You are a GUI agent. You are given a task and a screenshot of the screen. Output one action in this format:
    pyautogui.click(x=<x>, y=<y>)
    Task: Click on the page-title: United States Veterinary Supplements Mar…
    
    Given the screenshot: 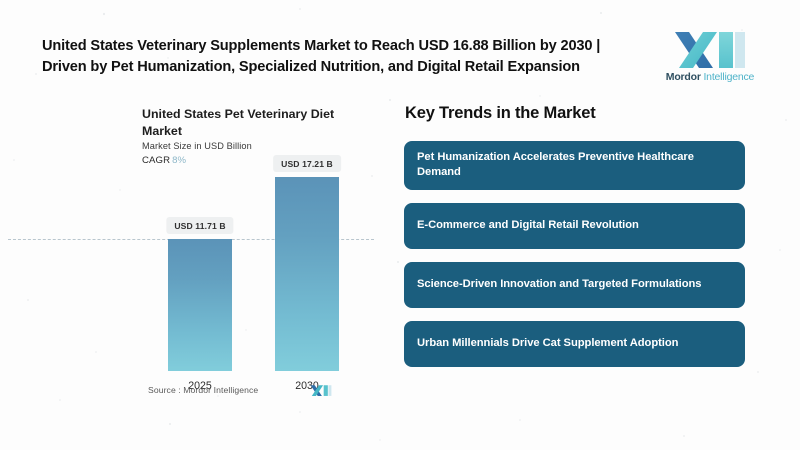 What is the action you would take?
    pyautogui.click(x=332, y=56)
    